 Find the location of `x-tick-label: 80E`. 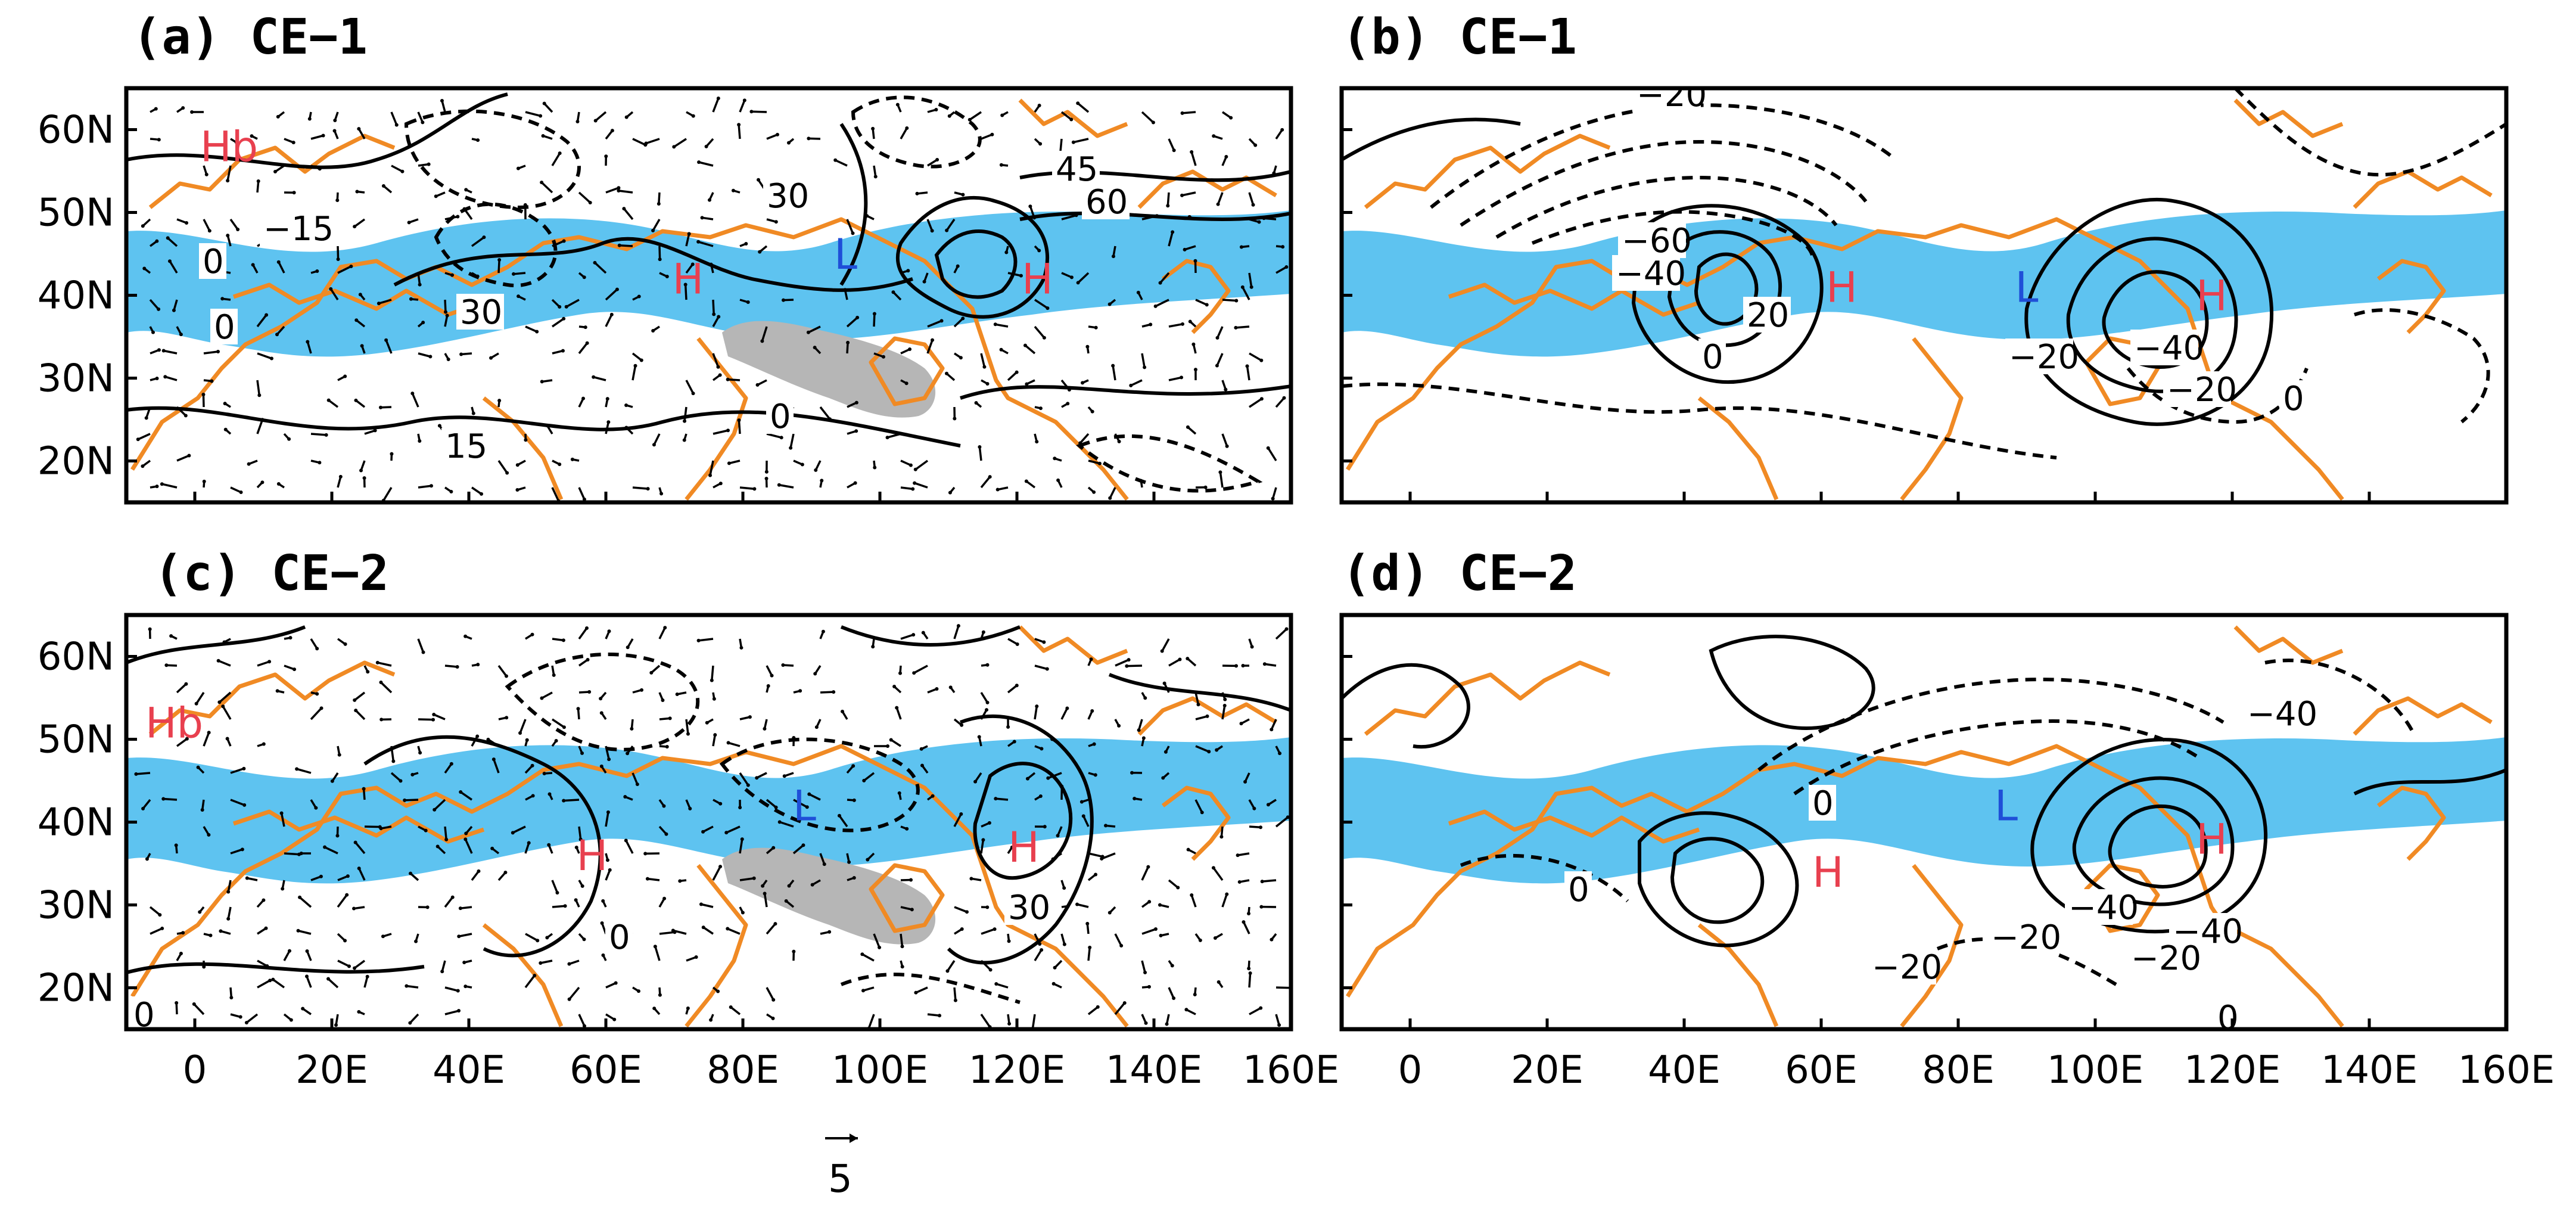

x-tick-label: 80E is located at coordinates (743, 1070).